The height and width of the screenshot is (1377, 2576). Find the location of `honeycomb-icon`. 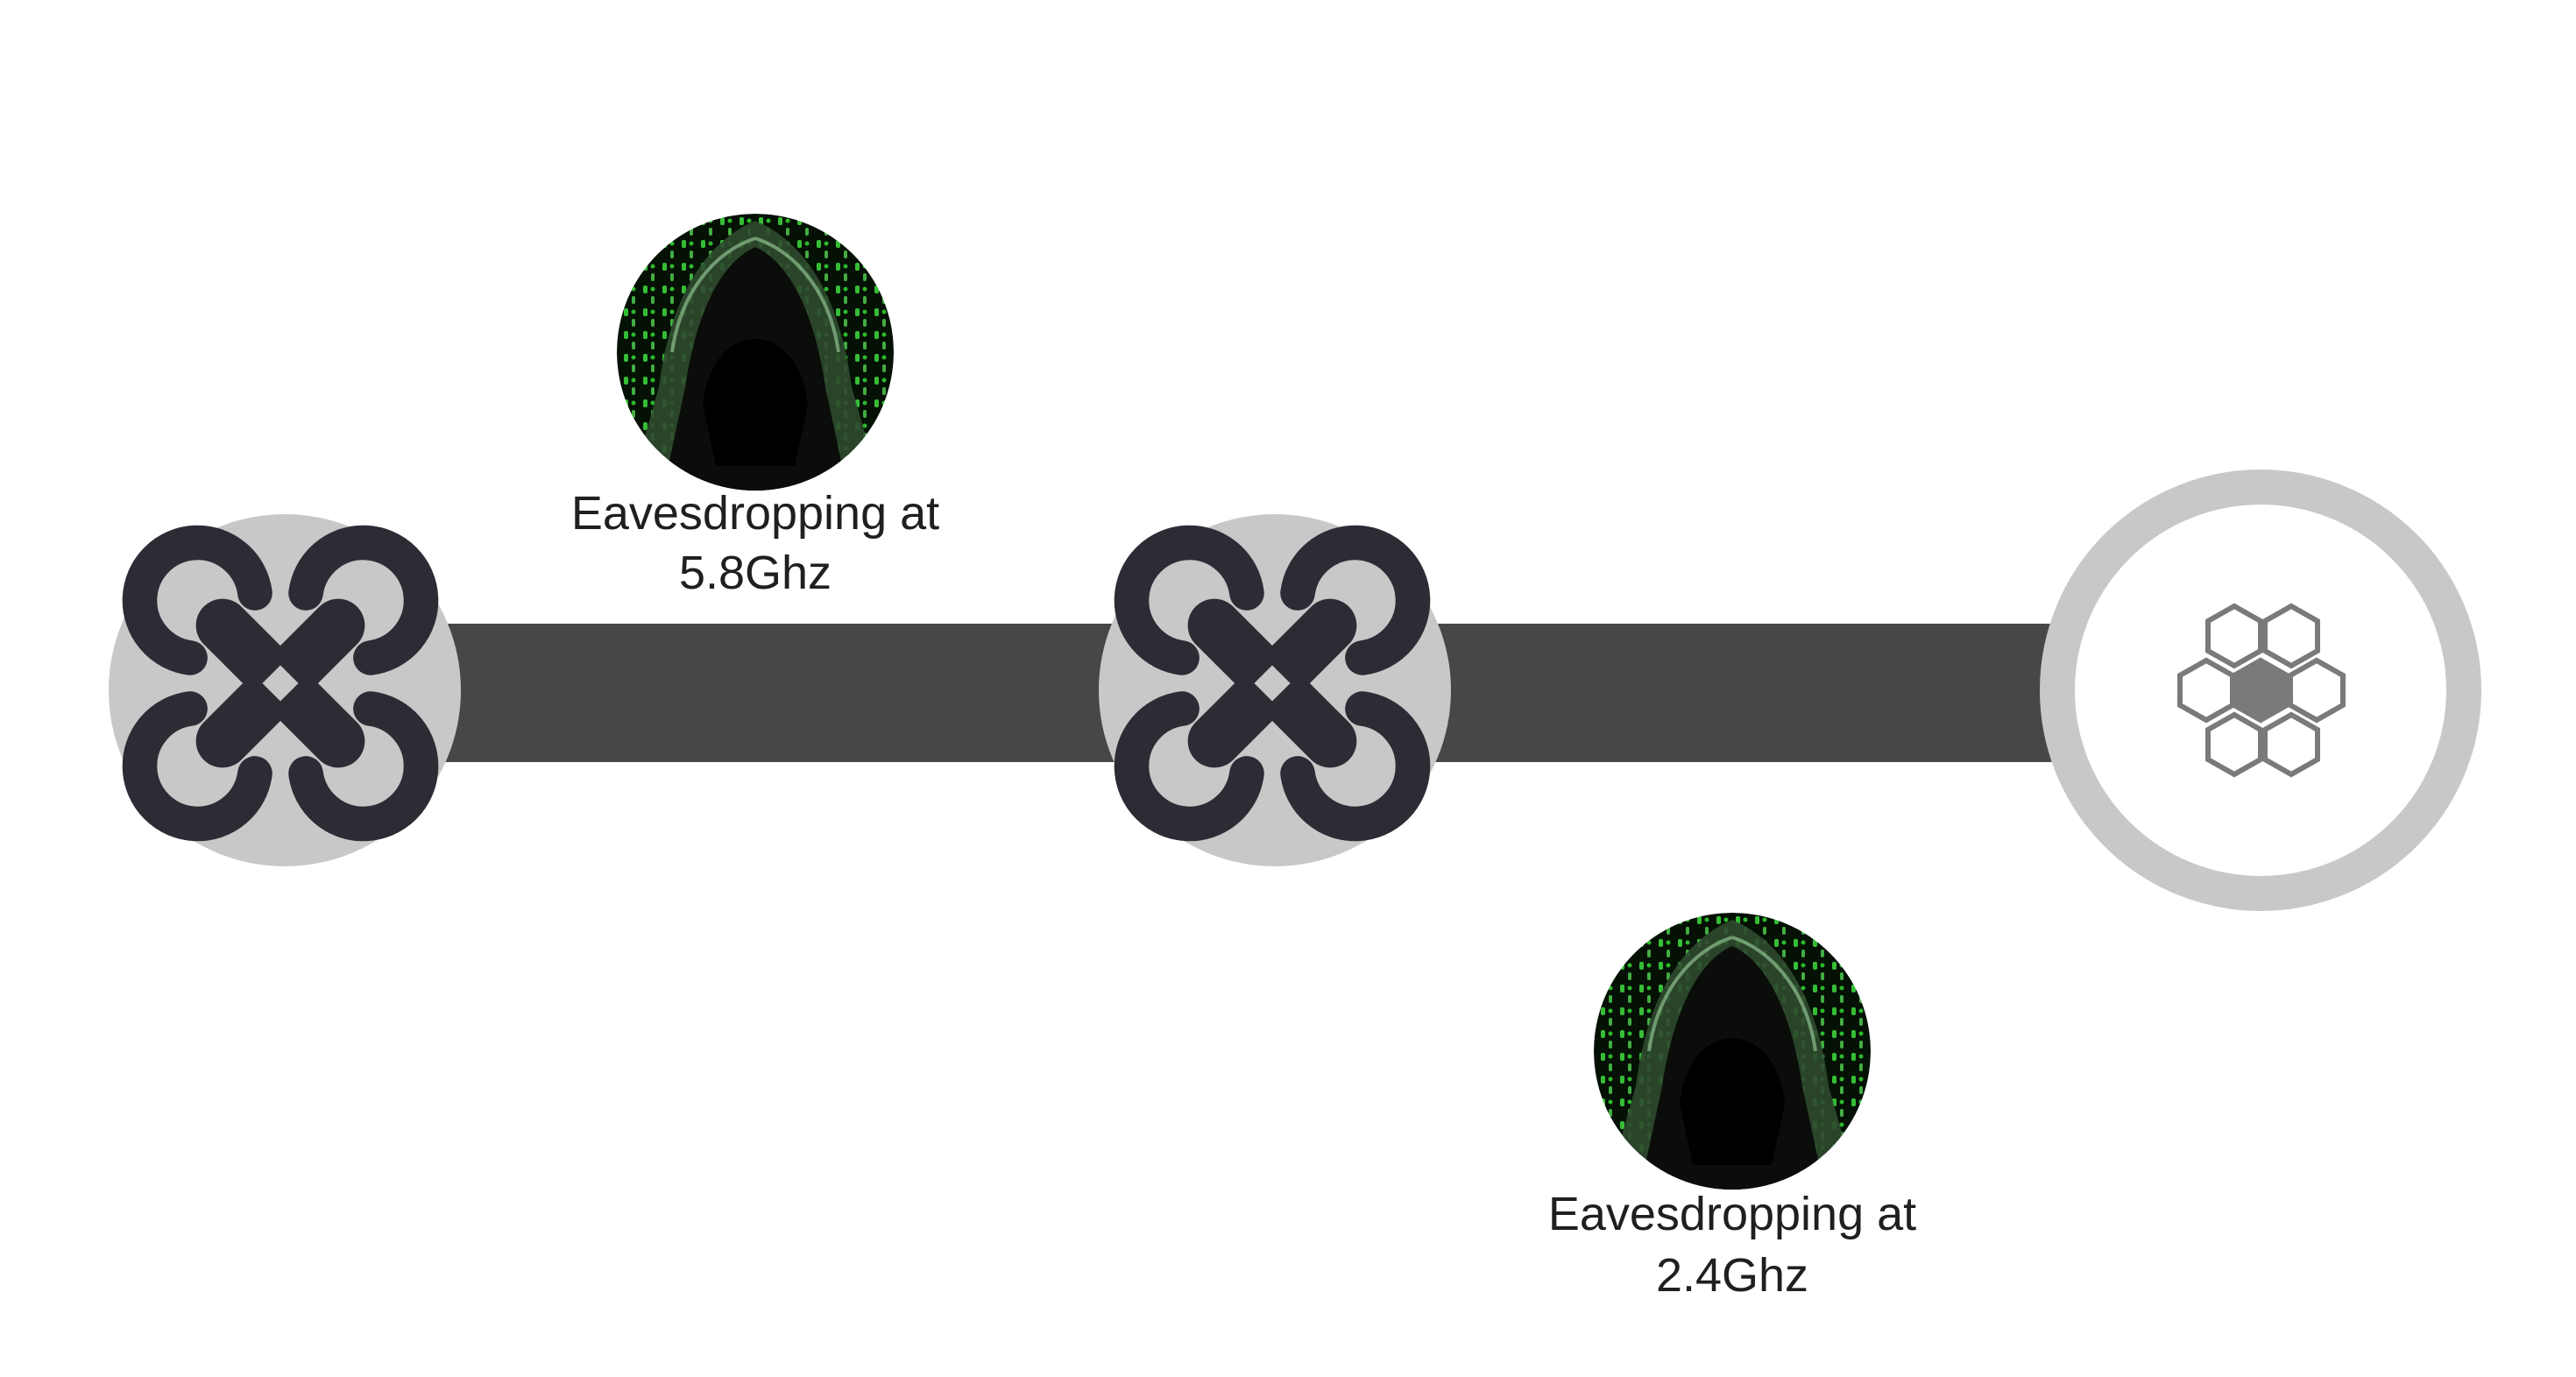

honeycomb-icon is located at coordinates (2261, 691).